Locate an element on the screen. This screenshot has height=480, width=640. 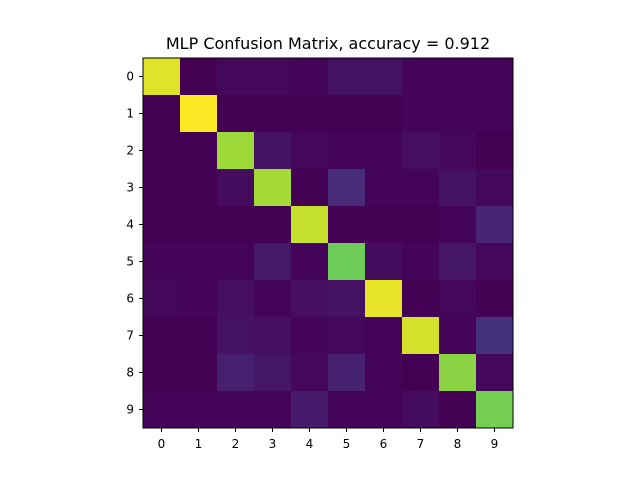
x-tick-label: 4 is located at coordinates (310, 444).